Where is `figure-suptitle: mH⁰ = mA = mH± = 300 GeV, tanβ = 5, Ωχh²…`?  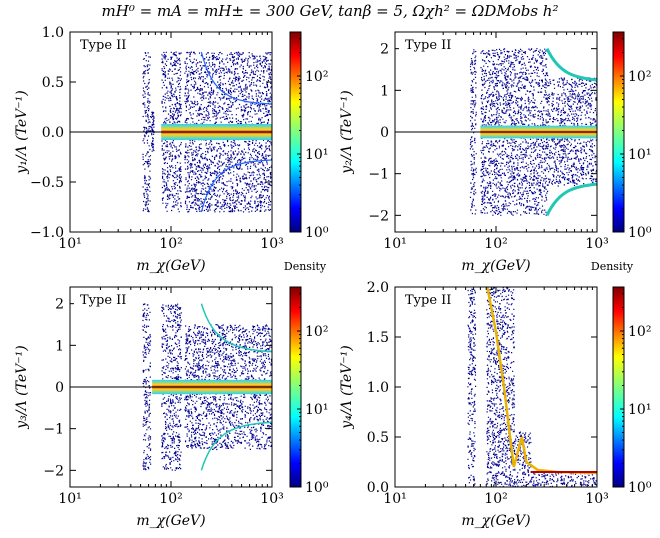 figure-suptitle: mH⁰ = mA = mH± = 300 GeV, tanβ = 5, Ωχh²… is located at coordinates (330, 11).